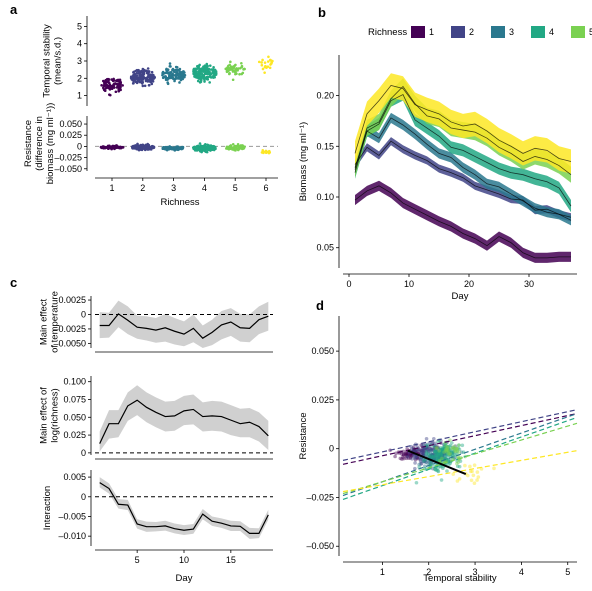 The width and height of the screenshot is (592, 591). What do you see at coordinates (68, 169) in the screenshot?
I see `panel-a1-y-tick-label: –0.050` at bounding box center [68, 169].